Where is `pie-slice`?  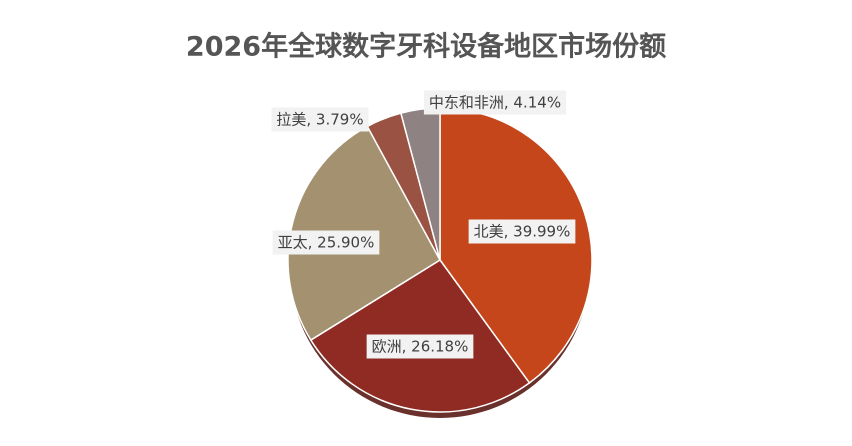
pie-slice is located at coordinates (516, 245).